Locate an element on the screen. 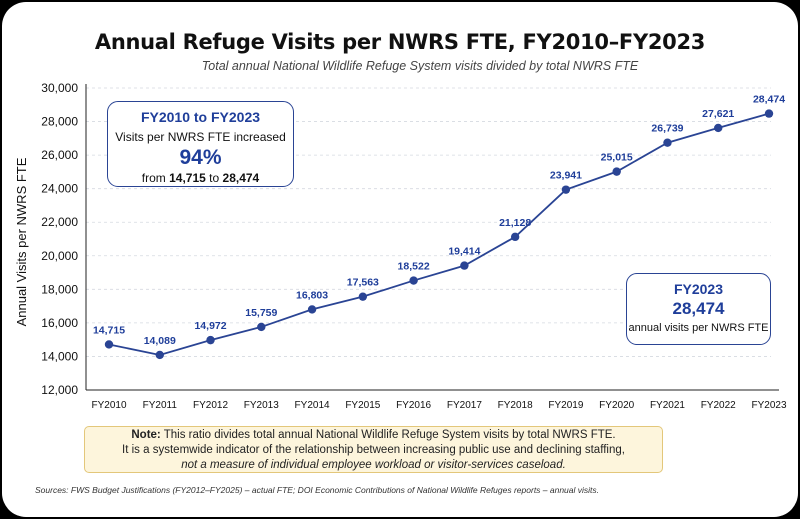 The width and height of the screenshot is (800, 519). y-tick-label: 18,000 is located at coordinates (59, 289).